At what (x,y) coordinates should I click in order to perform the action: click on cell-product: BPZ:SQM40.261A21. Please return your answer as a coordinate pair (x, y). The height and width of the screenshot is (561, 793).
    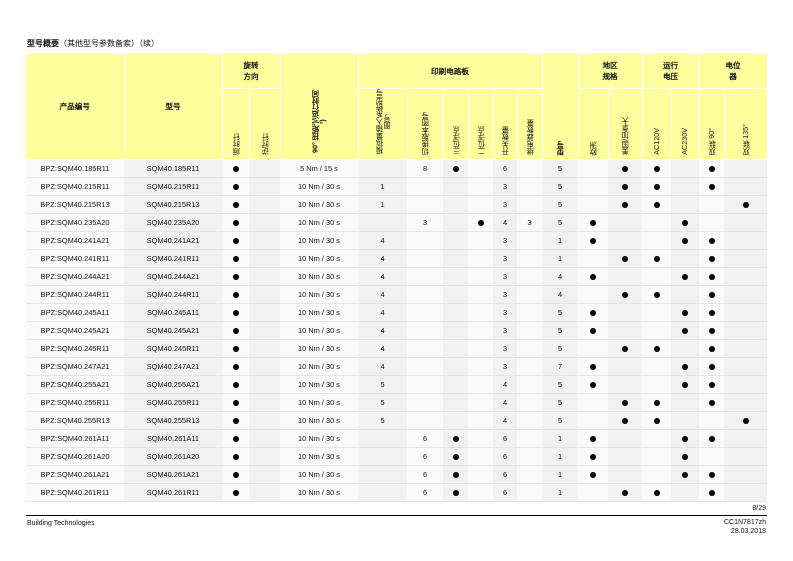
    Looking at the image, I should click on (75, 474).